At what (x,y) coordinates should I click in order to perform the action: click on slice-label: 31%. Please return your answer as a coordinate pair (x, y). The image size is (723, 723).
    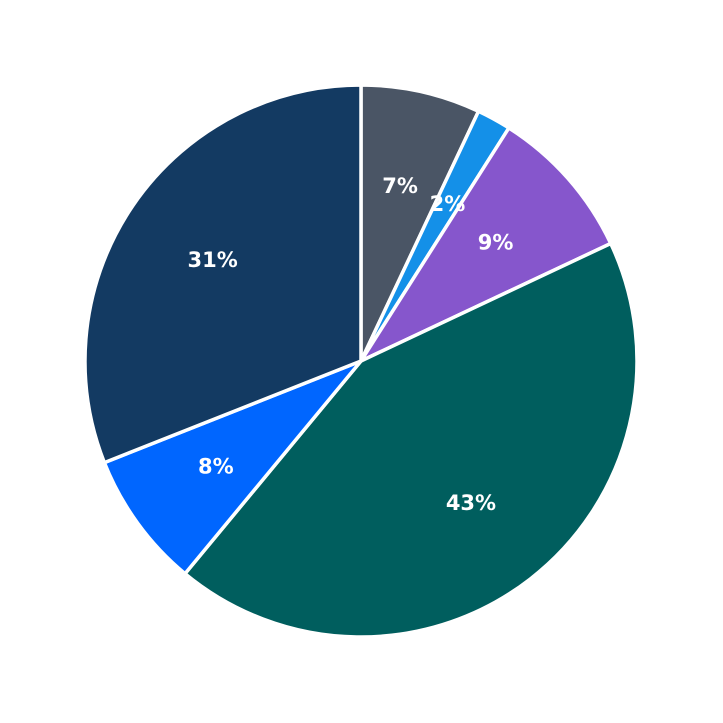
    Looking at the image, I should click on (212, 260).